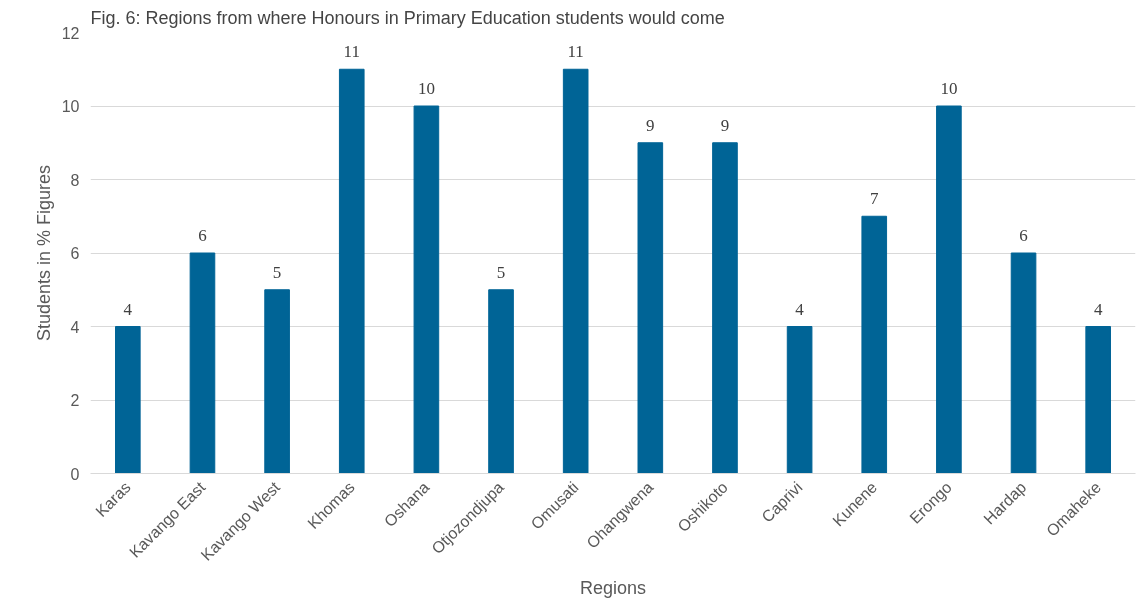  What do you see at coordinates (75, 327) in the screenshot?
I see `y-tick-label: 4` at bounding box center [75, 327].